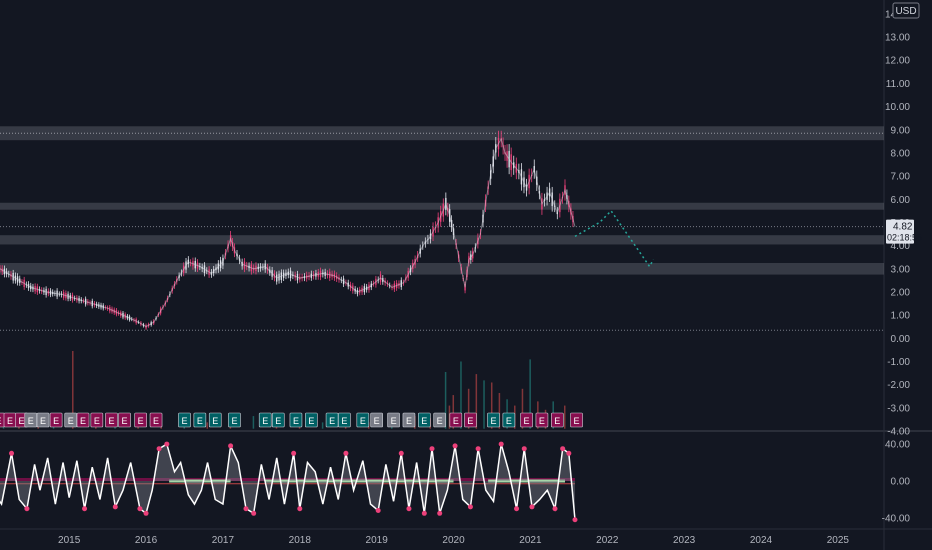  What do you see at coordinates (901, 269) in the screenshot?
I see `price-tick-label: 3.00` at bounding box center [901, 269].